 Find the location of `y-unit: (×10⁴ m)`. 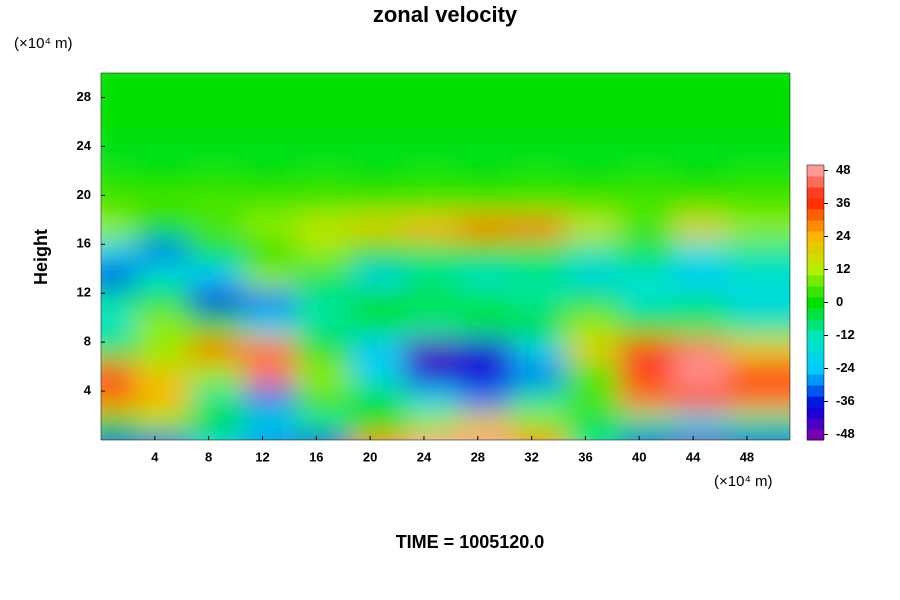

y-unit: (×10⁴ m) is located at coordinates (43, 43).